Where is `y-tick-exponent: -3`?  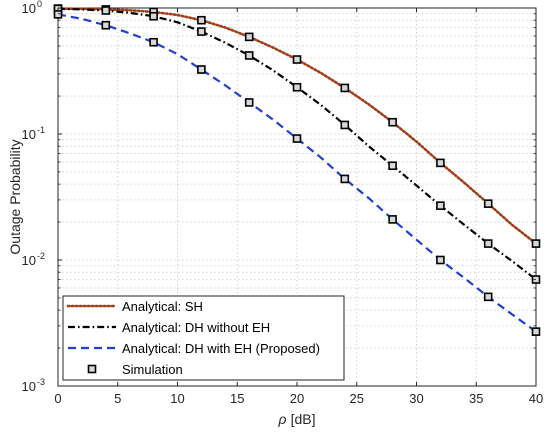 y-tick-exponent: -3 is located at coordinates (41, 382).